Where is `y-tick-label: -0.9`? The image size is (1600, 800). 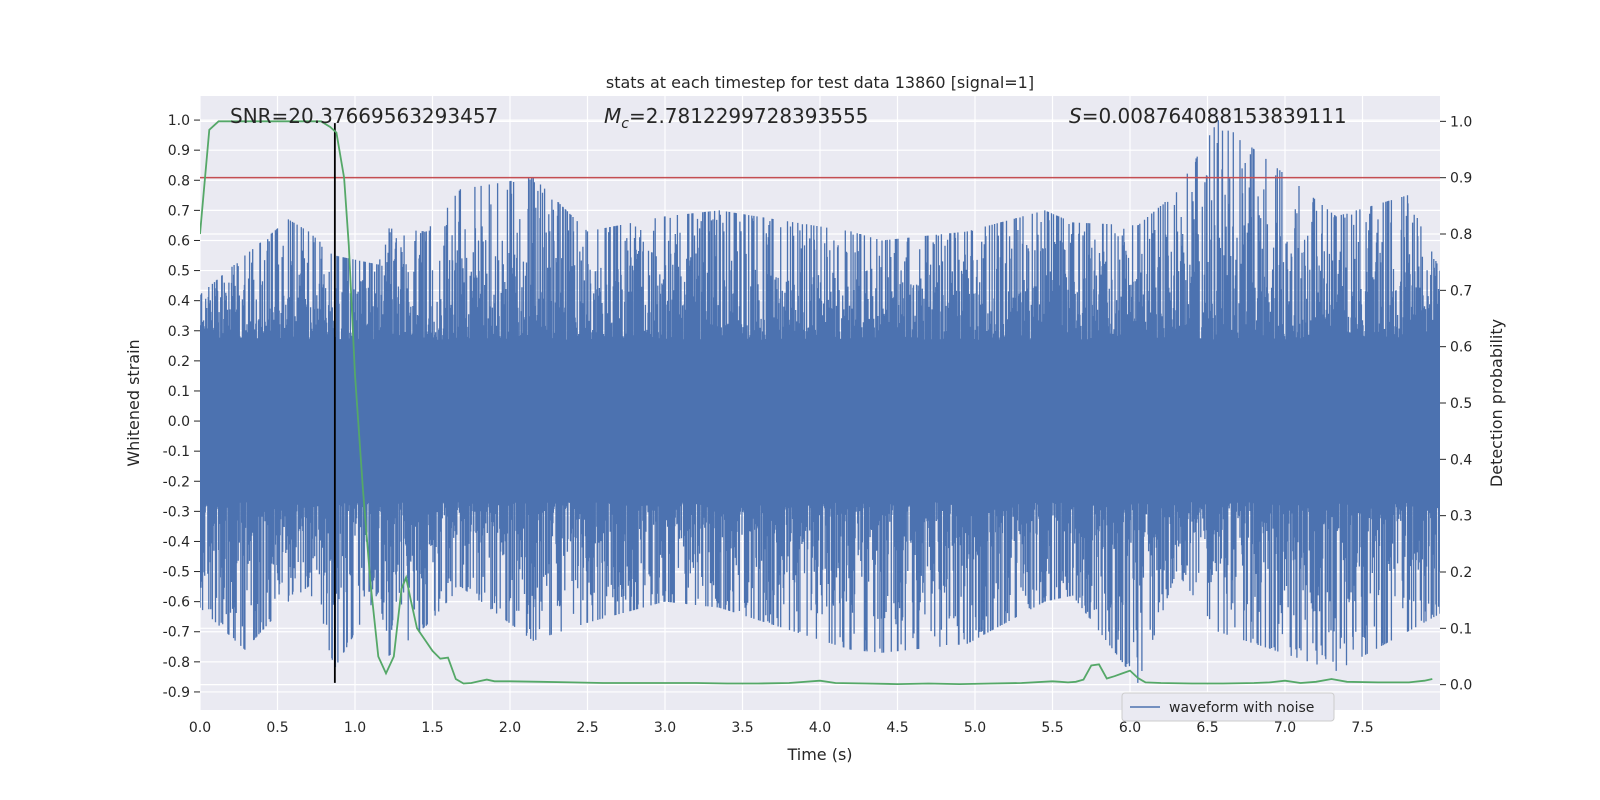
y-tick-label: -0.9 is located at coordinates (176, 693).